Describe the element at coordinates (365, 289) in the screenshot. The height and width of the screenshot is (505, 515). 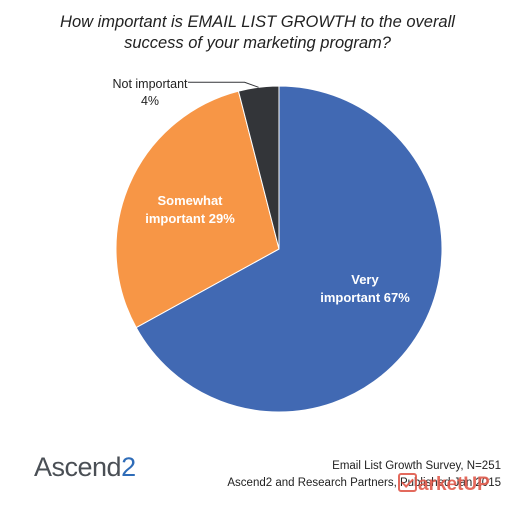
I see `label-very-important: Very important 67%` at that location.